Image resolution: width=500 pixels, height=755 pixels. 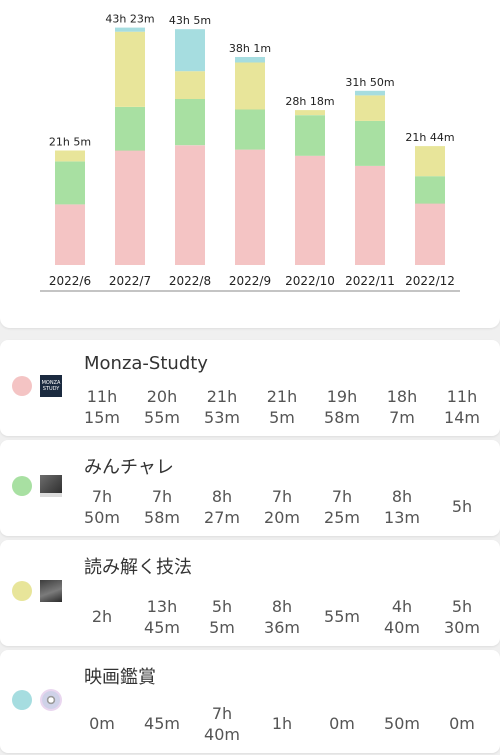 I want to click on month-value: 4h 40m, so click(x=402, y=617).